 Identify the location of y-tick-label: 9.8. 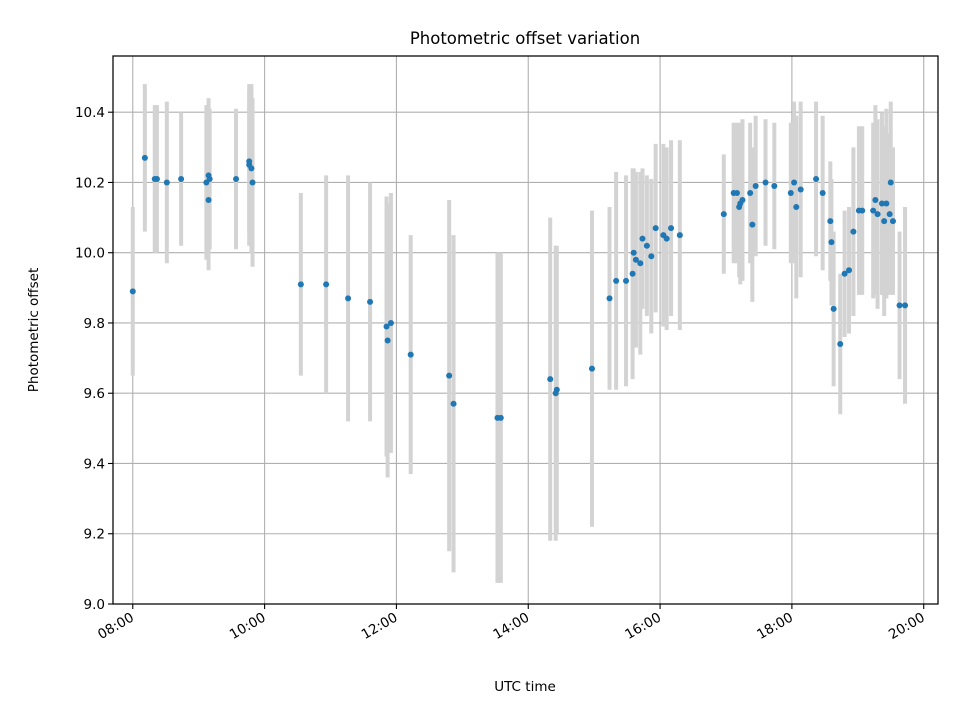
(94, 324).